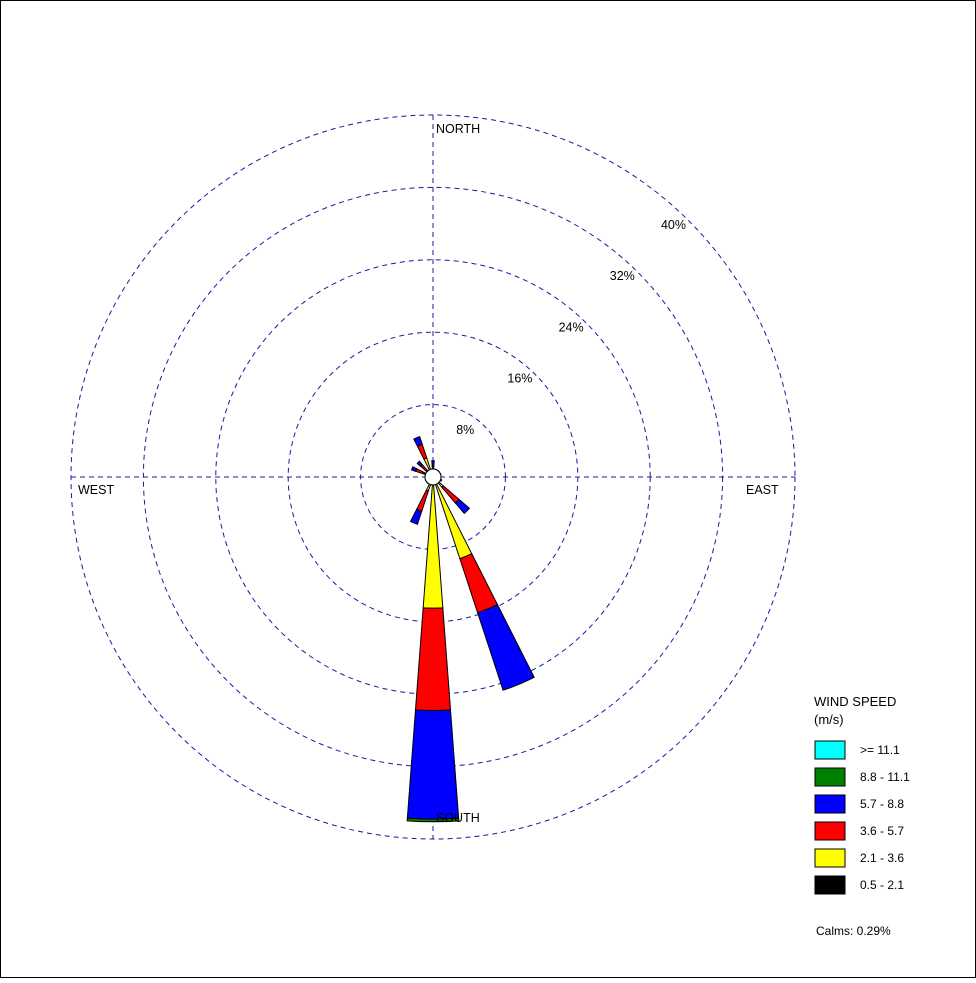 The width and height of the screenshot is (976, 983). Describe the element at coordinates (829, 719) in the screenshot. I see `legend-title-line2: (m/s)` at that location.